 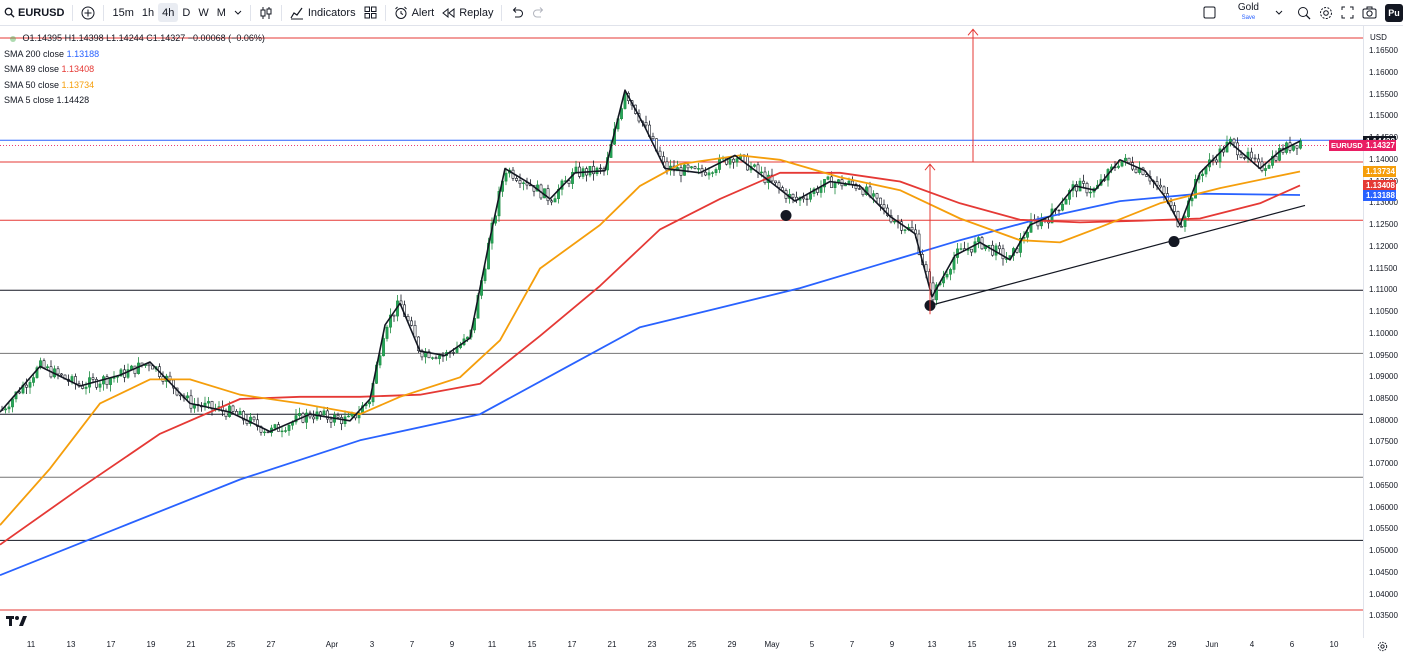 I want to click on legend-sma-50: SMA 50 close 1.13734, so click(x=134, y=86).